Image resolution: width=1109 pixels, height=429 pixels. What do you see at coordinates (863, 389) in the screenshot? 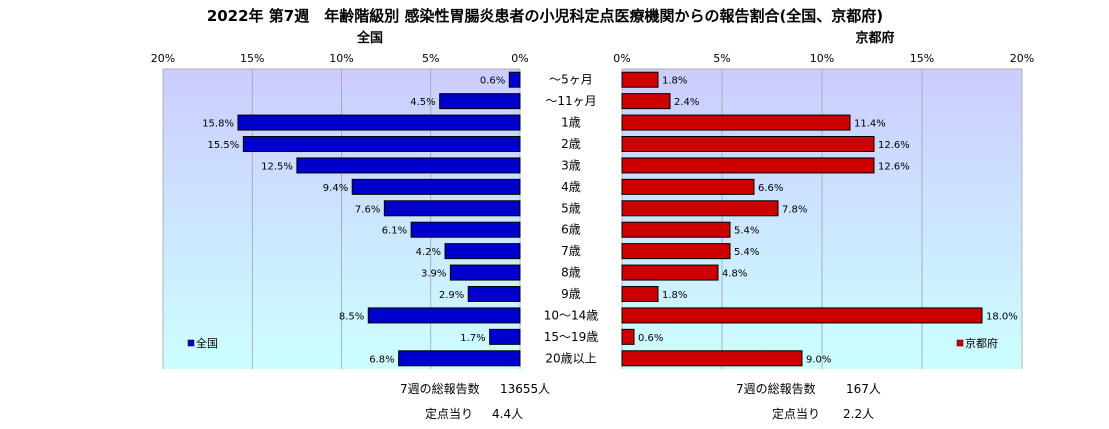
I see `footer-right-total-value: 167人` at bounding box center [863, 389].